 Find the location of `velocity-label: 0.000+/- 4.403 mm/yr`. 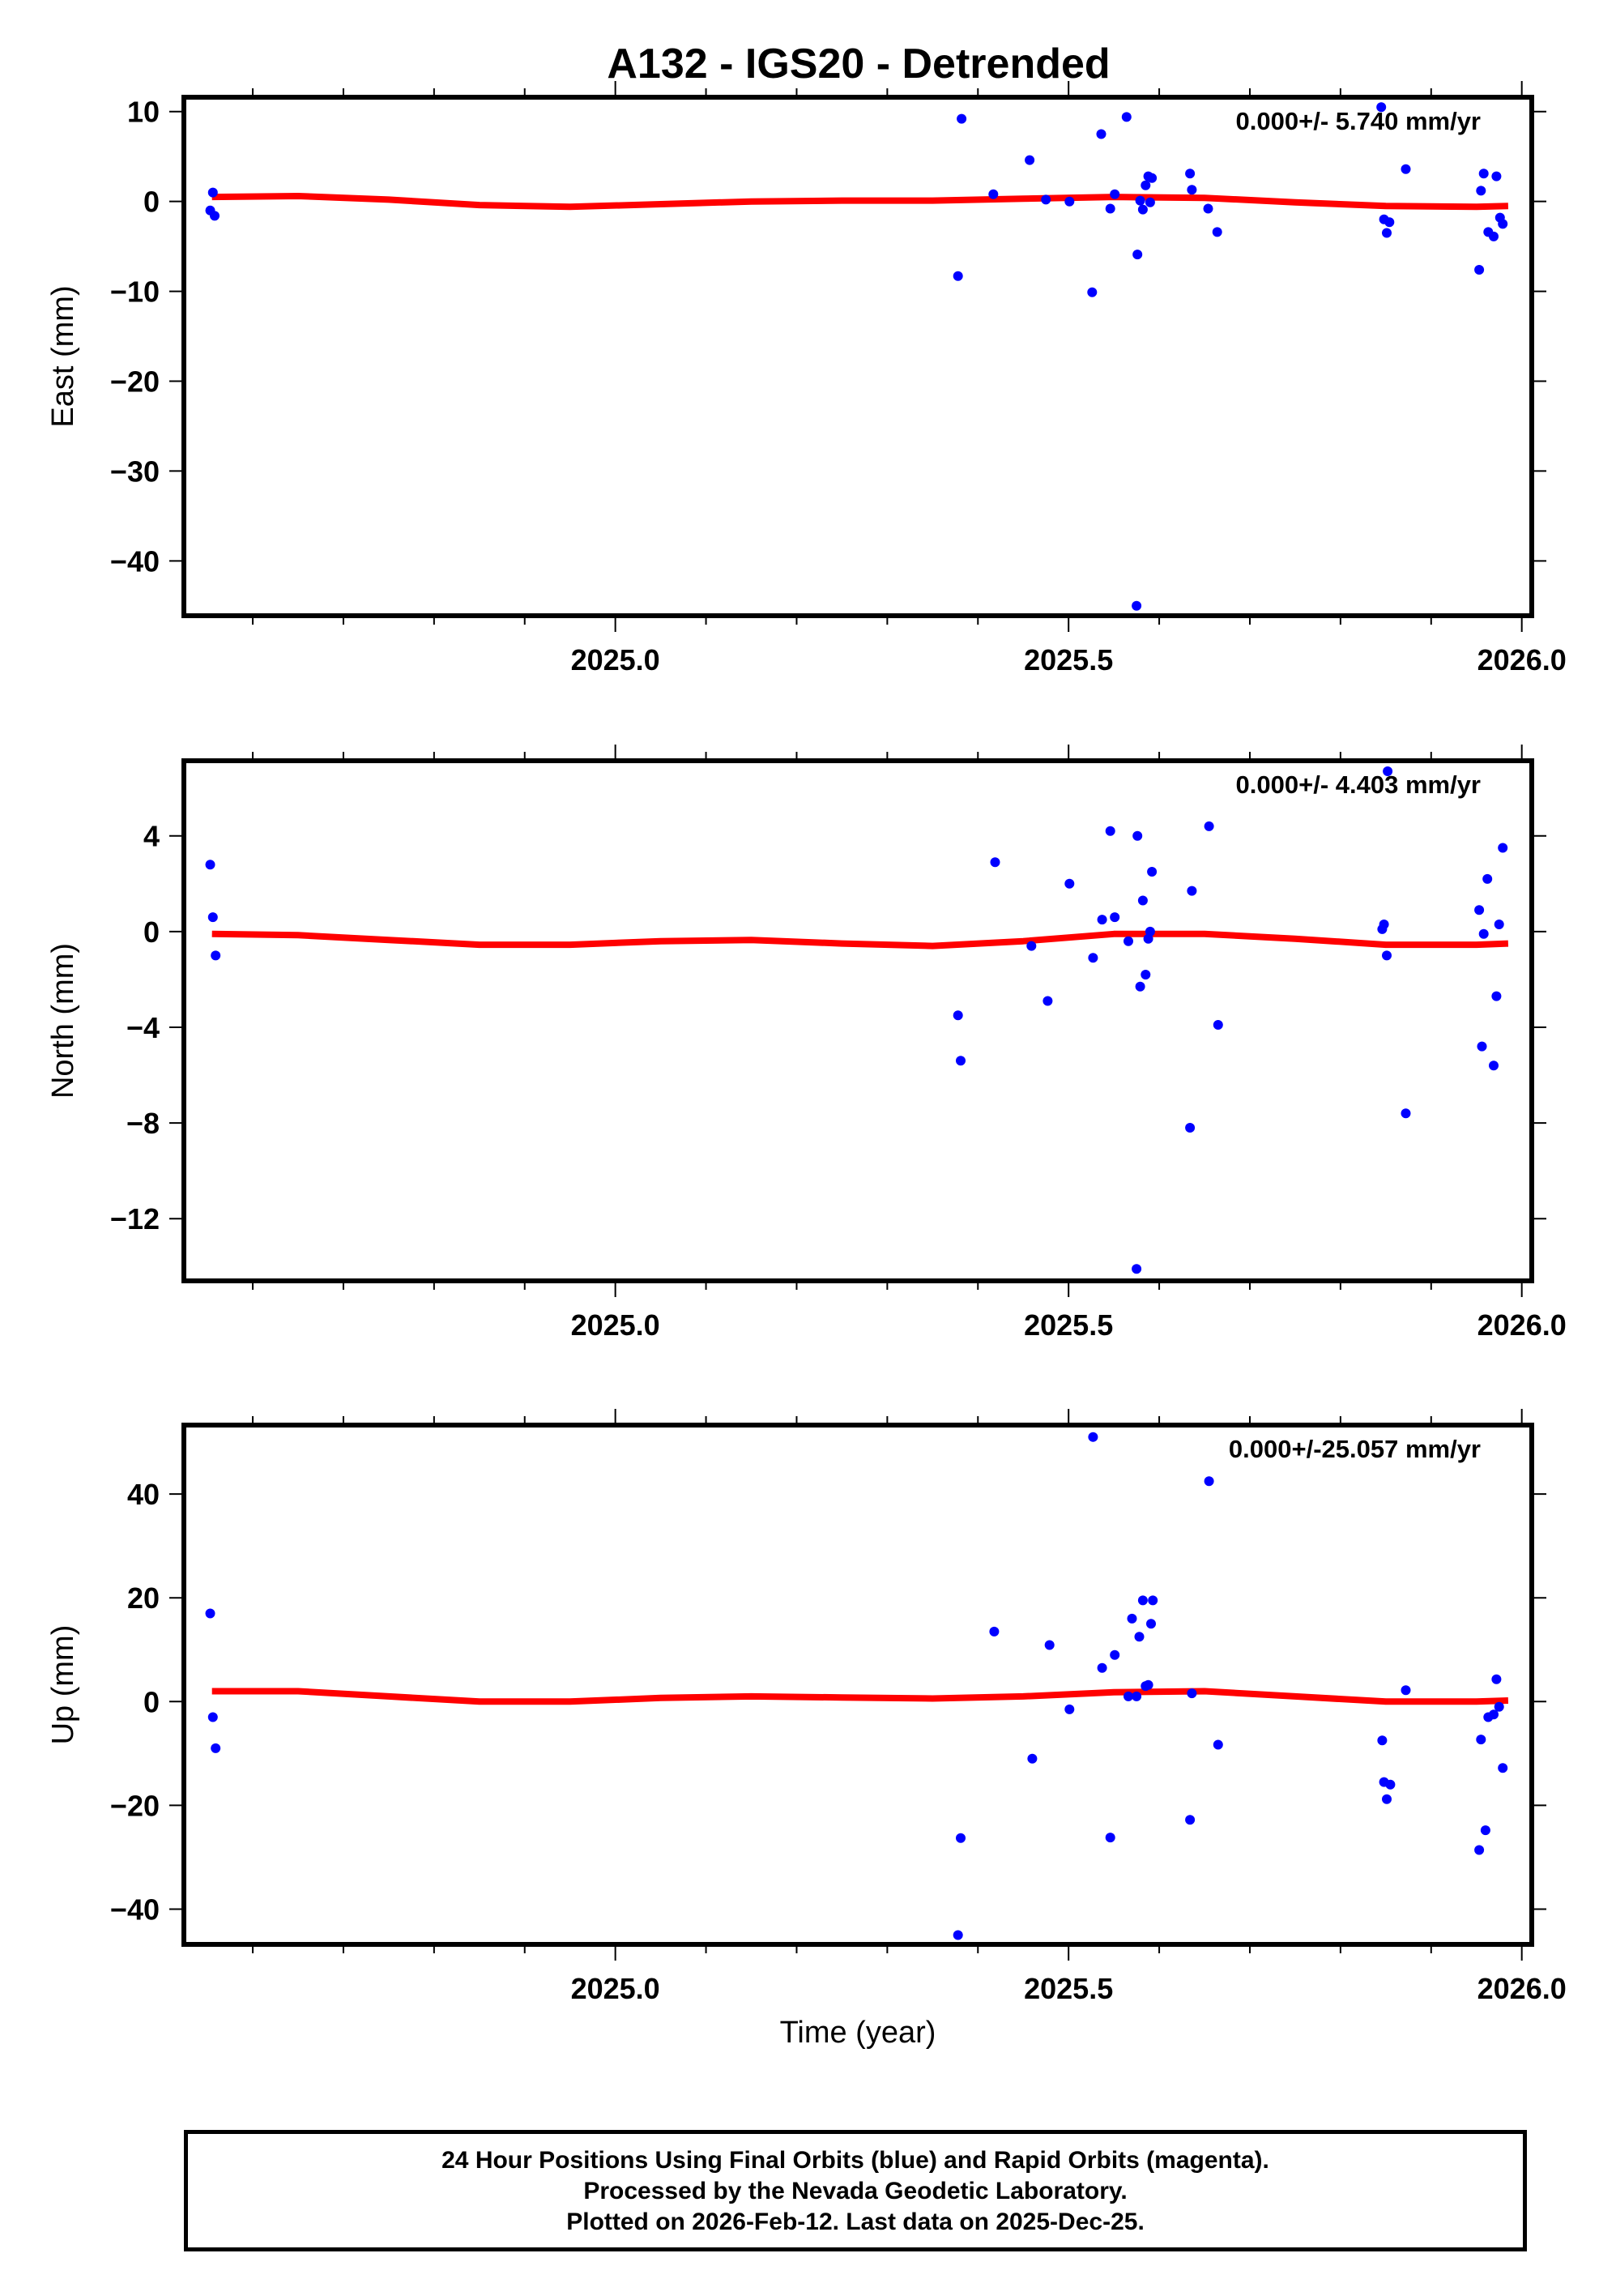

velocity-label: 0.000+/- 4.403 mm/yr is located at coordinates (1358, 784).